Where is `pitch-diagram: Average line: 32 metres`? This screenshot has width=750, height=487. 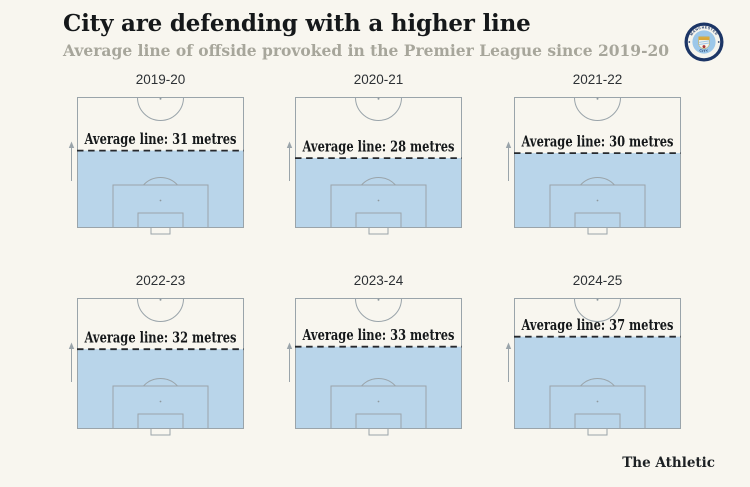 pitch-diagram: Average line: 32 metres is located at coordinates (156, 367).